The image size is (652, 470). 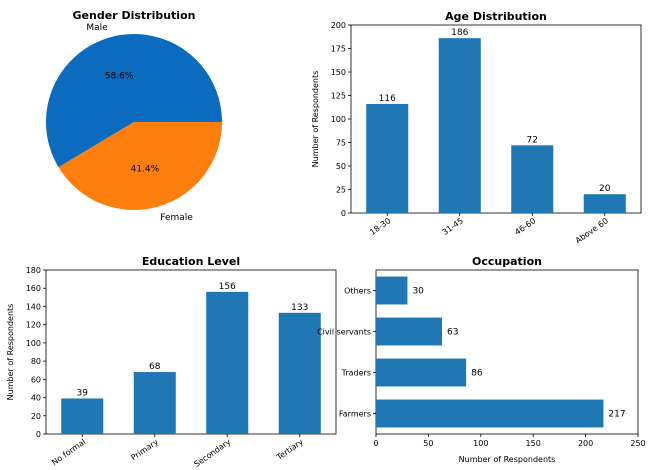 I want to click on age-ytick-label: 175, so click(x=338, y=49).